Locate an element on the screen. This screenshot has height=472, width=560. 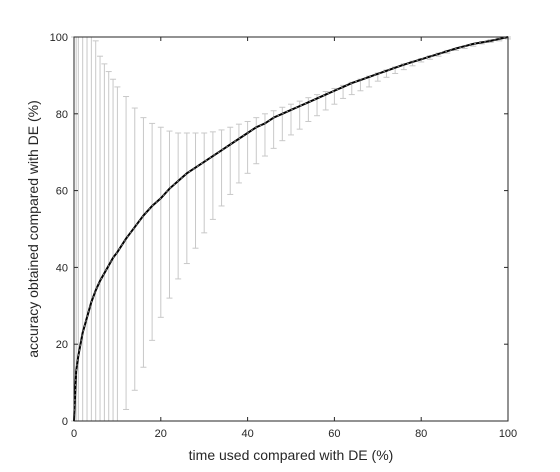
y-tick-label: 60 is located at coordinates (62, 192).